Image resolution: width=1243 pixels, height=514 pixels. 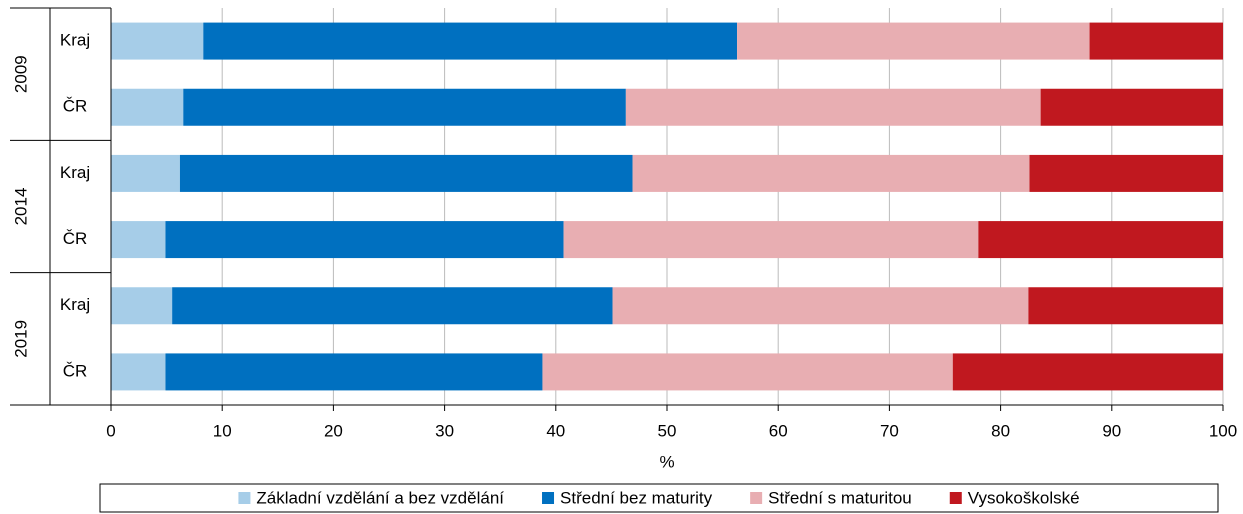 What do you see at coordinates (666, 461) in the screenshot?
I see `x-axis-label: %` at bounding box center [666, 461].